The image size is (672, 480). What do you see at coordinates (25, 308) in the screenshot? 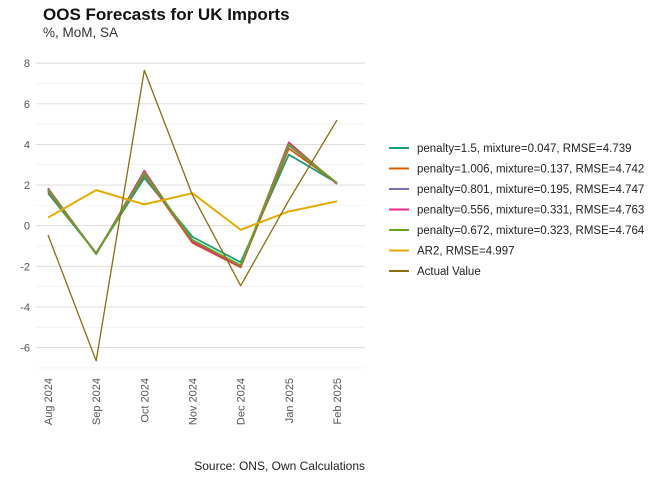
I see `y-tick-label: -4` at bounding box center [25, 308].